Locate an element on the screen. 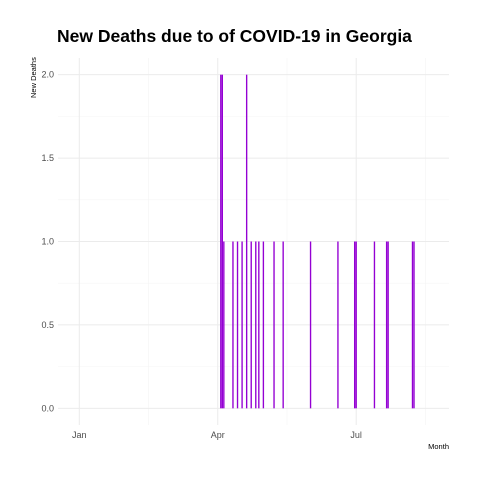  y-tick-label: 1.5 is located at coordinates (47, 158).